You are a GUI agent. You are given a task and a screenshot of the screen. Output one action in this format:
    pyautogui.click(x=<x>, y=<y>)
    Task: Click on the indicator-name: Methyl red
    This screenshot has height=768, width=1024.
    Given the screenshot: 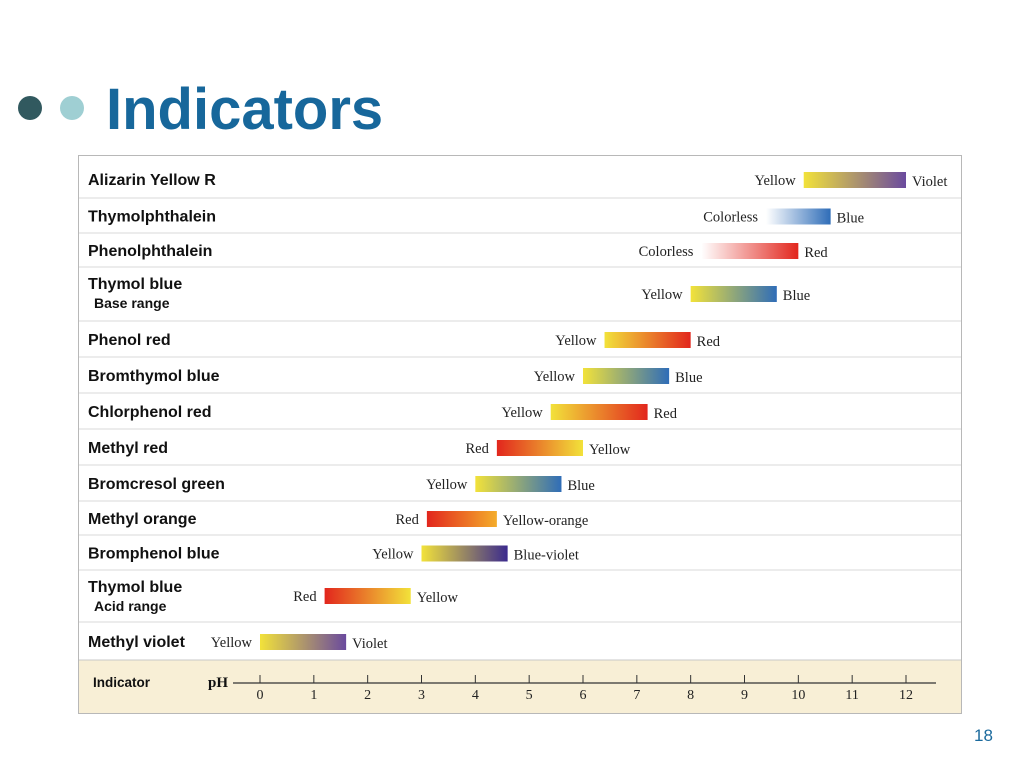 What is the action you would take?
    pyautogui.click(x=128, y=448)
    